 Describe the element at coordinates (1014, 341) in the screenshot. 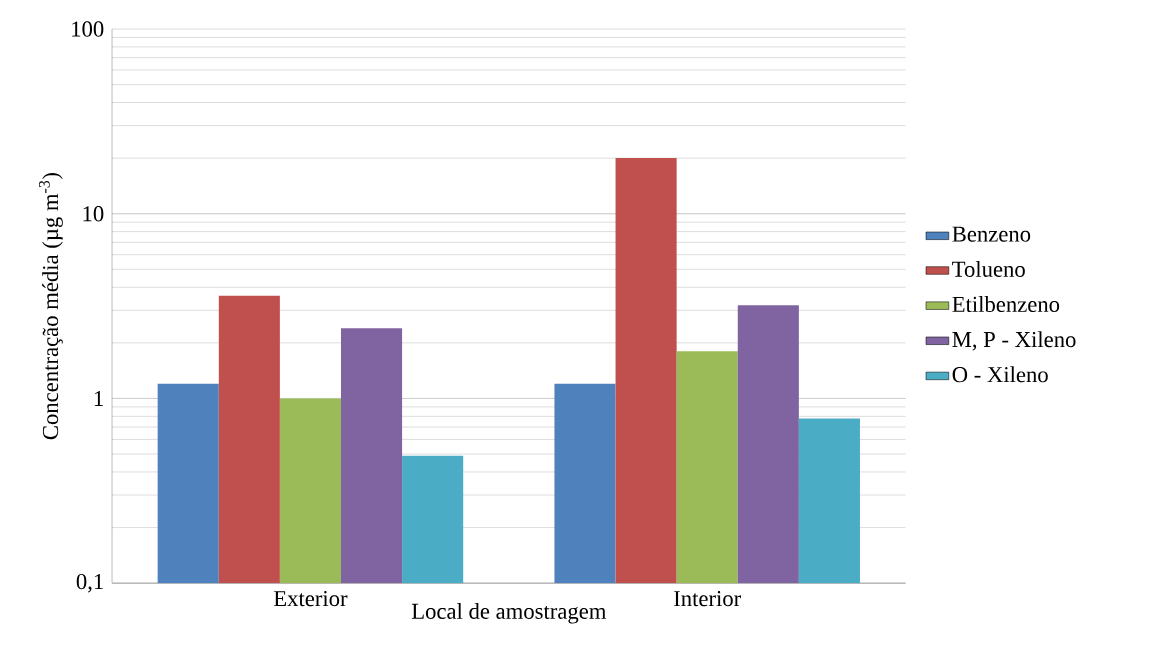

I see `legend-label: M, P - Xileno` at that location.